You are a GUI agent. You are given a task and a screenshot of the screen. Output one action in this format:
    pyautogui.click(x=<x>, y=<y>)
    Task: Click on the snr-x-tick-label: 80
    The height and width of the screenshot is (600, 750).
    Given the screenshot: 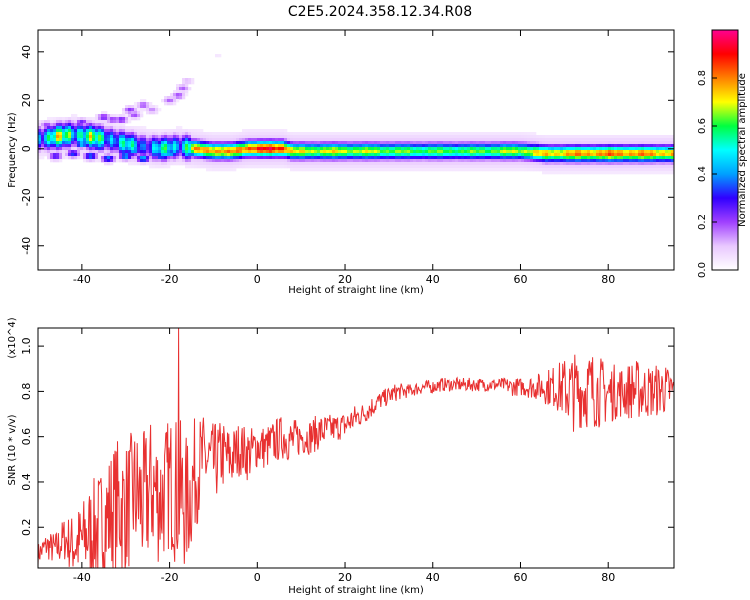 What is the action you would take?
    pyautogui.click(x=608, y=577)
    